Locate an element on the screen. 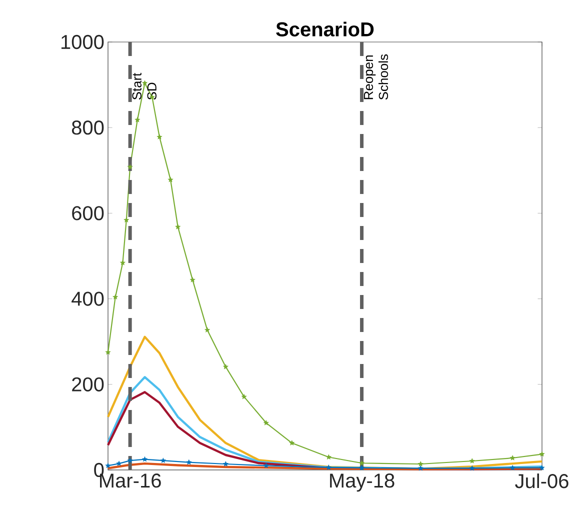  ref-line-label: Start SD is located at coordinates (144, 86).